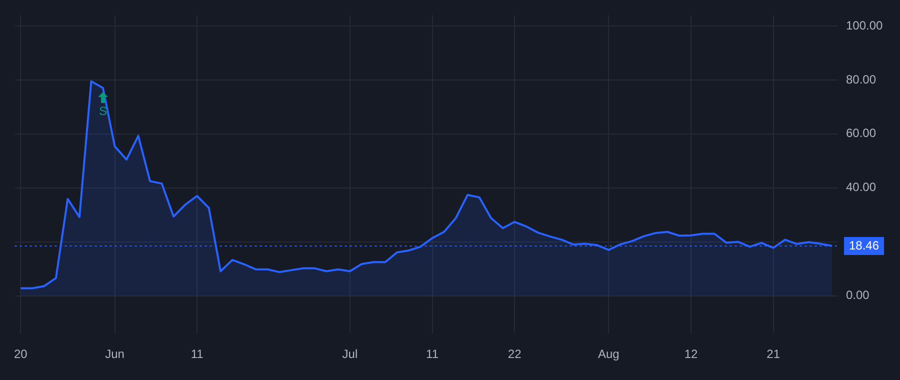 The width and height of the screenshot is (900, 380). I want to click on annotation: S, so click(103, 111).